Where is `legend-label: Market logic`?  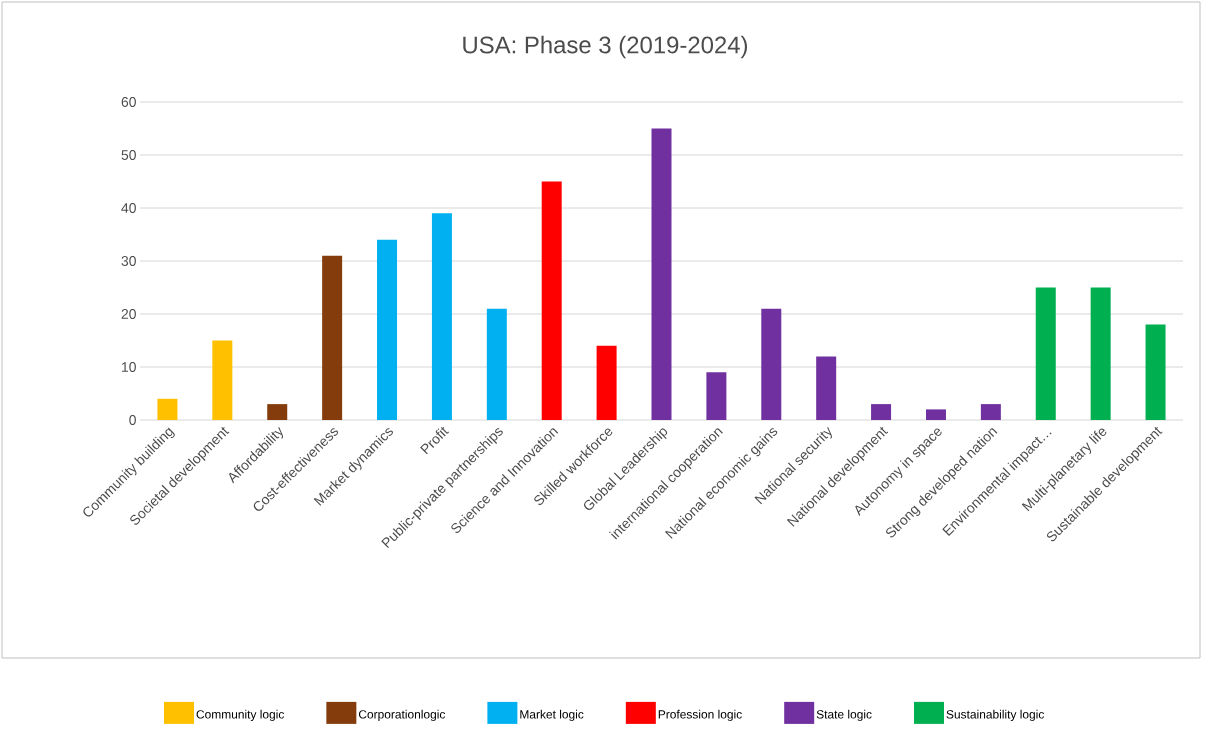 legend-label: Market logic is located at coordinates (552, 715).